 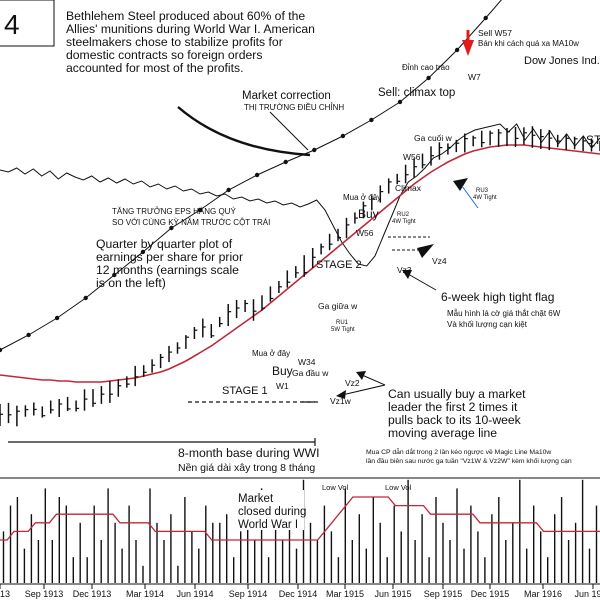 What do you see at coordinates (504, 313) in the screenshot?
I see `label-htf-vn-1: Mẫu hình lá cờ giá thắt chặt 6W` at bounding box center [504, 313].